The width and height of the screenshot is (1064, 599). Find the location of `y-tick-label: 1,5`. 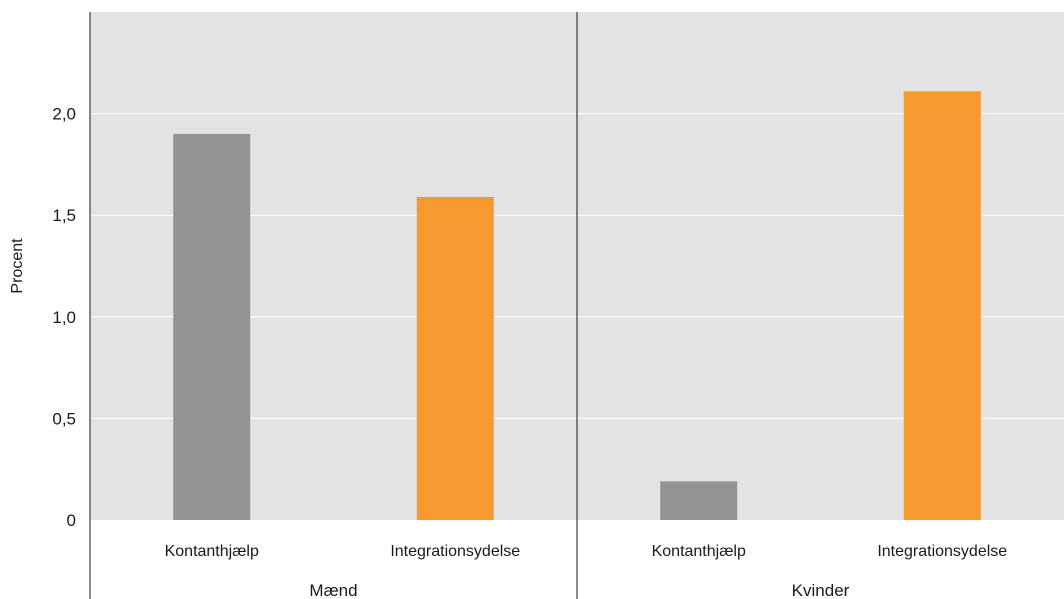

y-tick-label: 1,5 is located at coordinates (64, 215).